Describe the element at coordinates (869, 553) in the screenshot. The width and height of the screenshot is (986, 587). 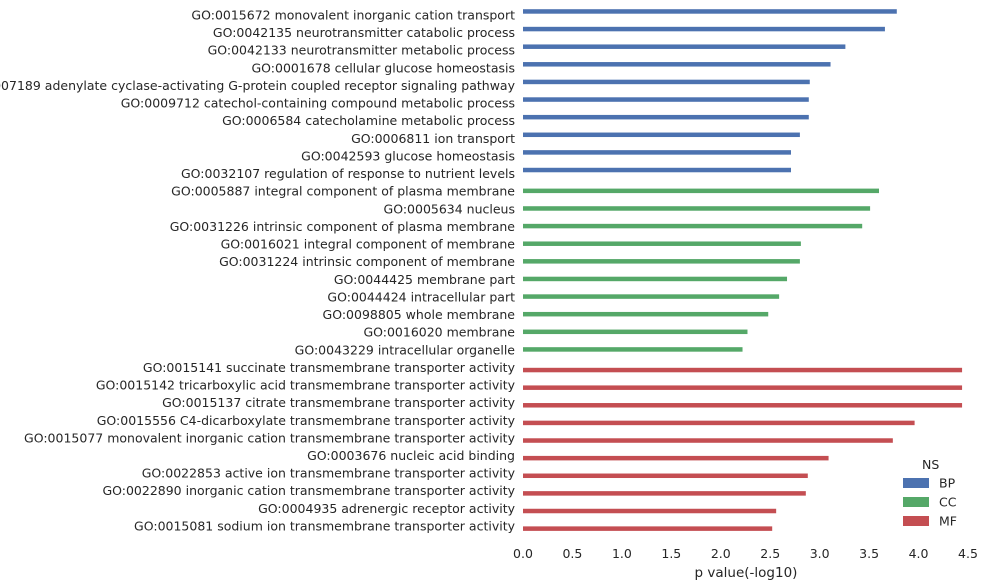
I see `x-tick-label: 3.5` at that location.